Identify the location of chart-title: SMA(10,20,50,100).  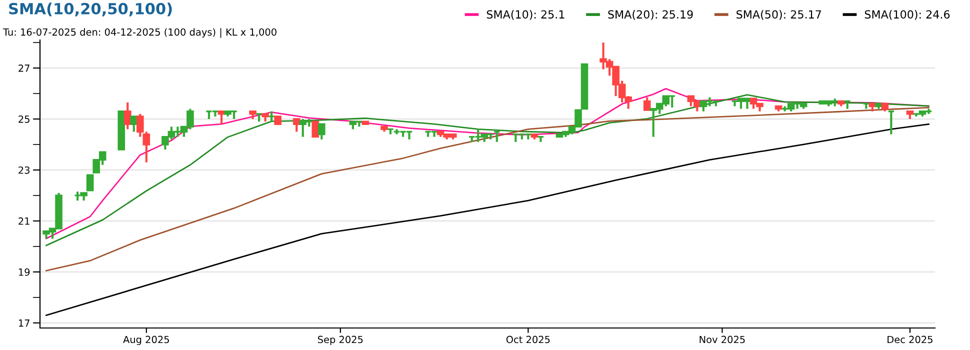
(90, 9).